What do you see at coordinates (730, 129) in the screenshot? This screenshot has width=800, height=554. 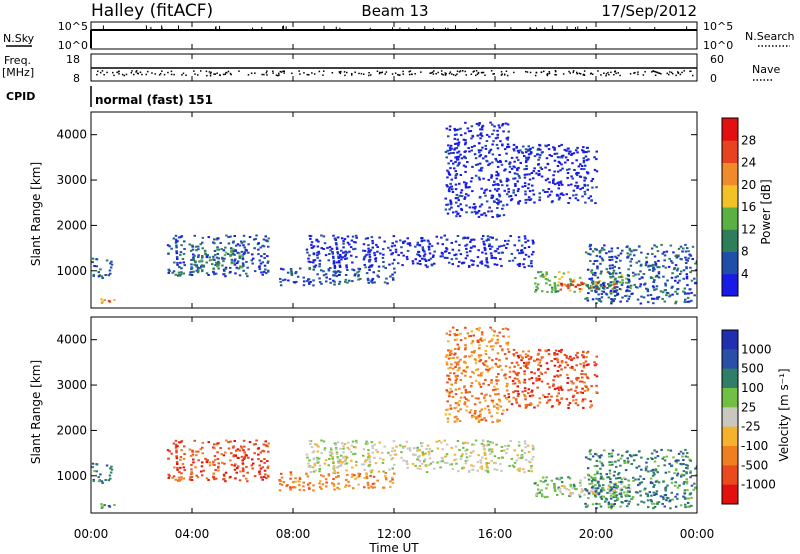 I see `power-colorbar-swatch` at bounding box center [730, 129].